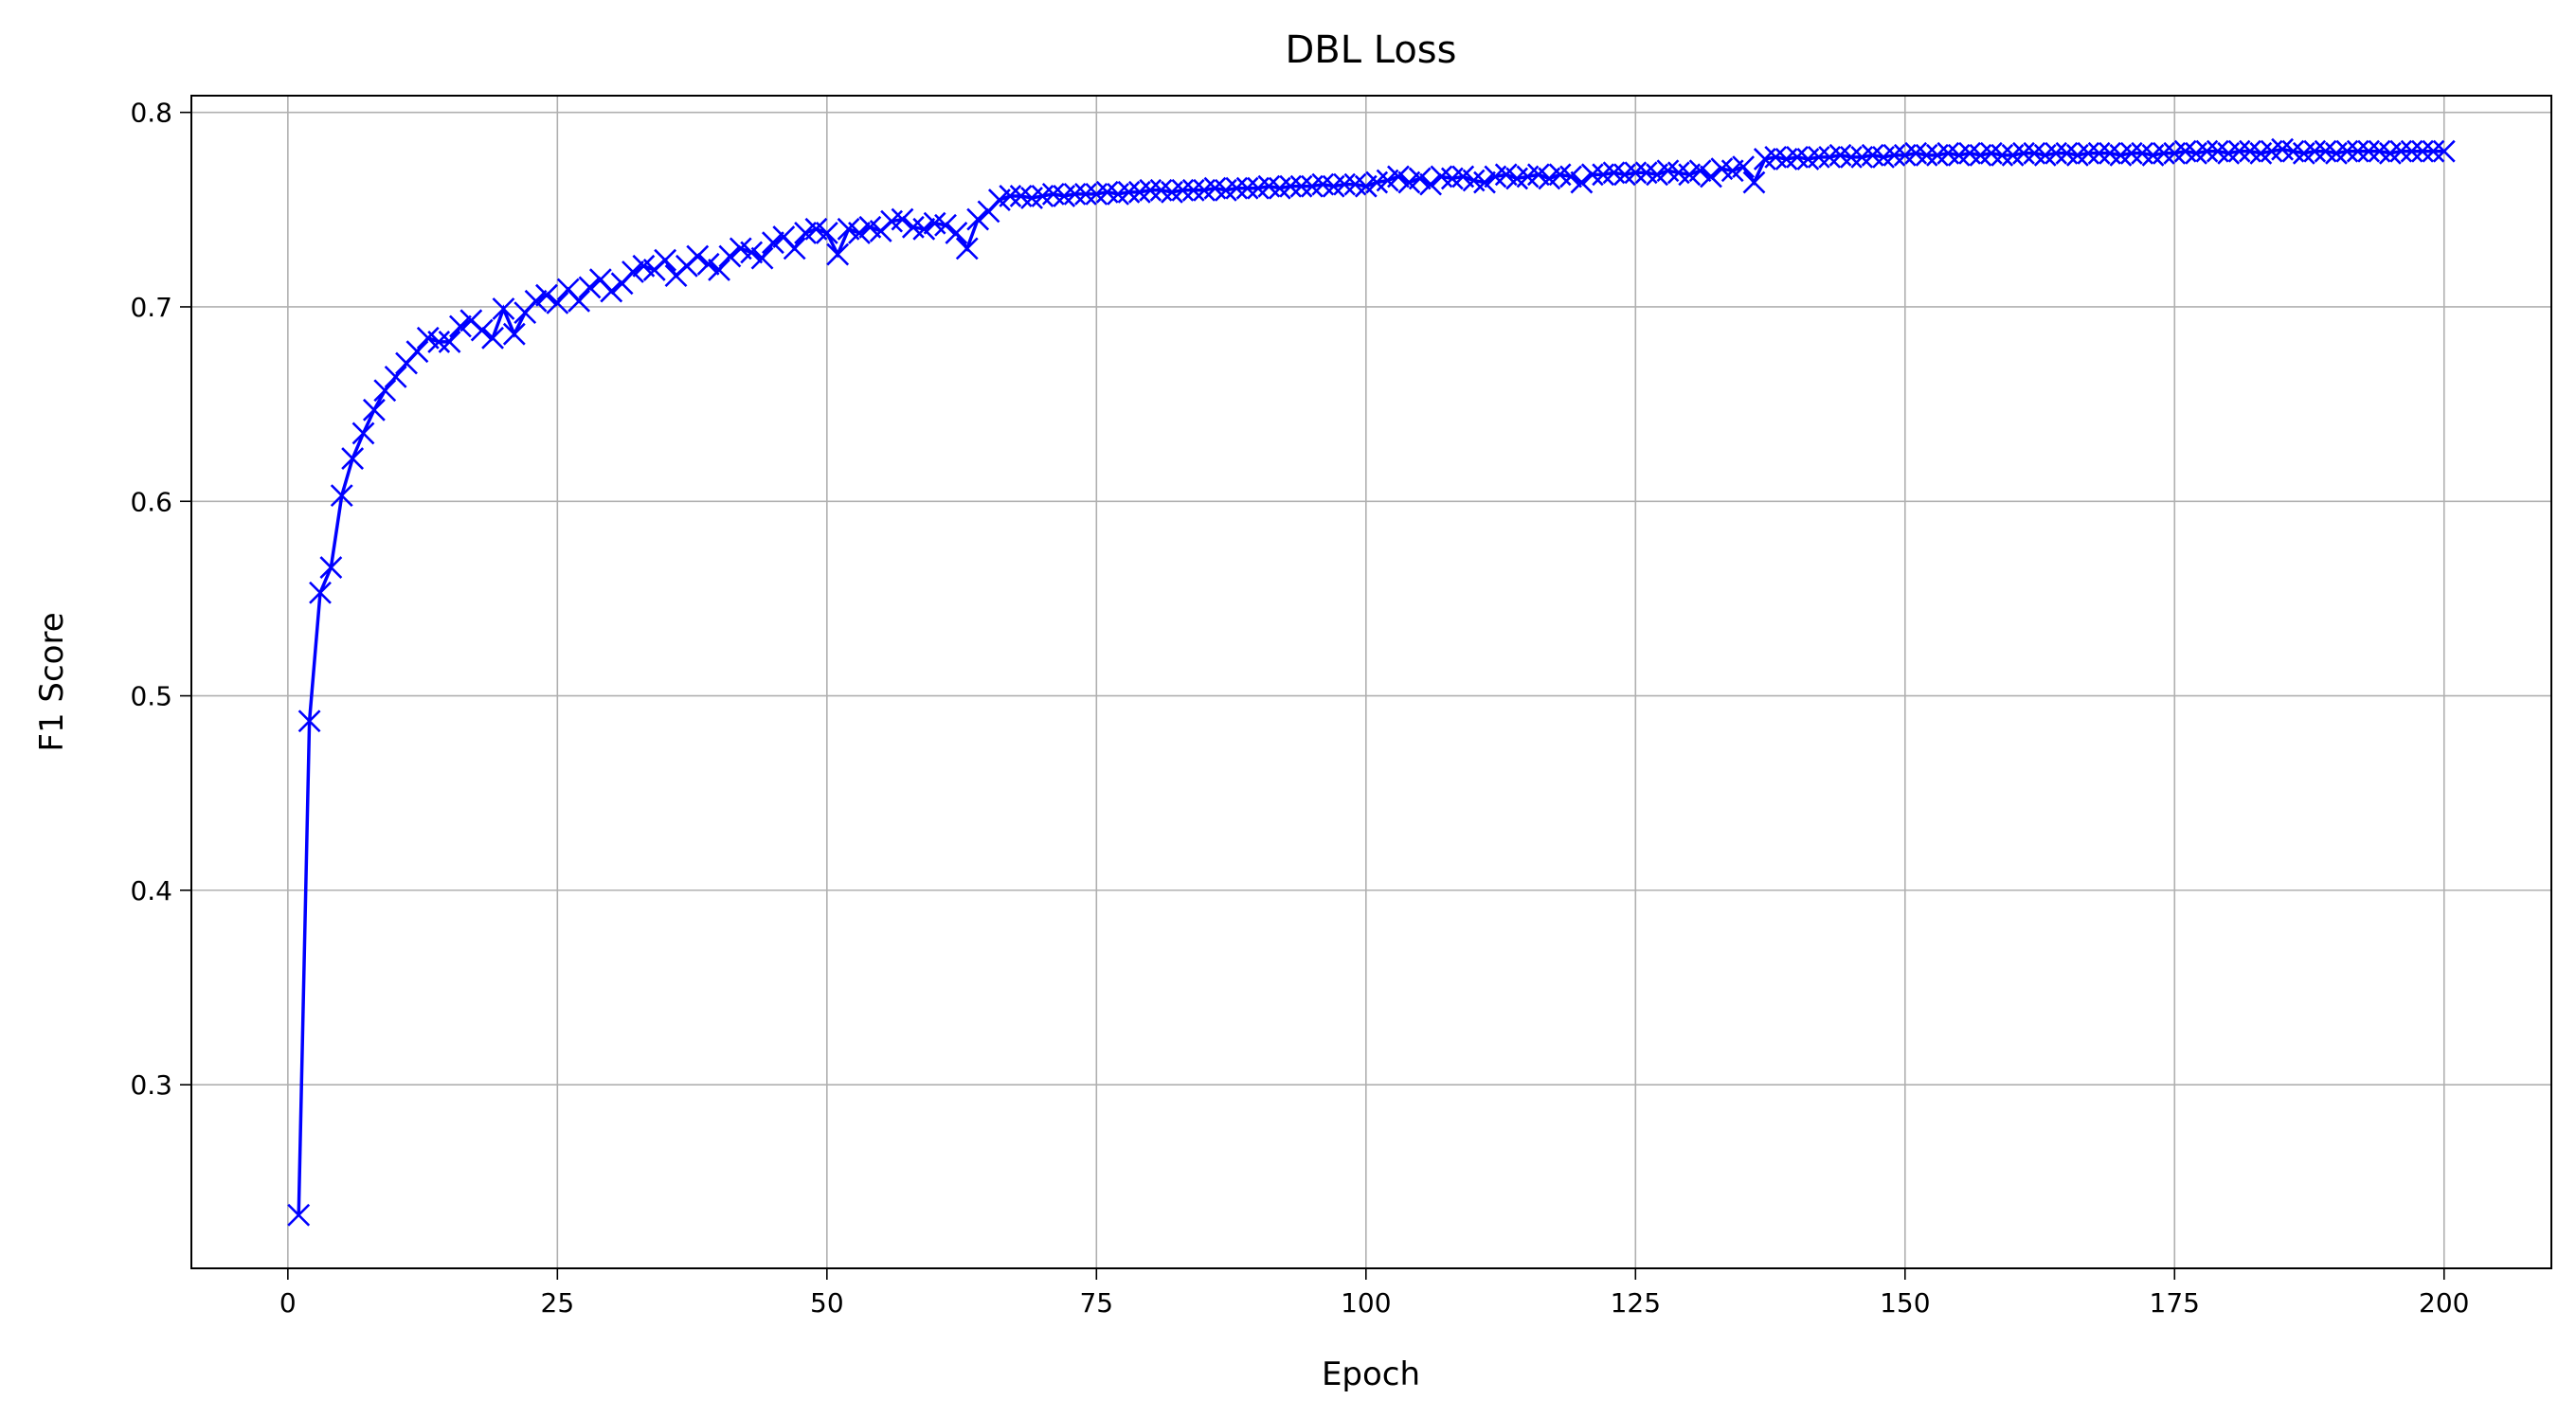 This screenshot has width=2576, height=1418. I want to click on x-tick-label: 100, so click(1366, 1303).